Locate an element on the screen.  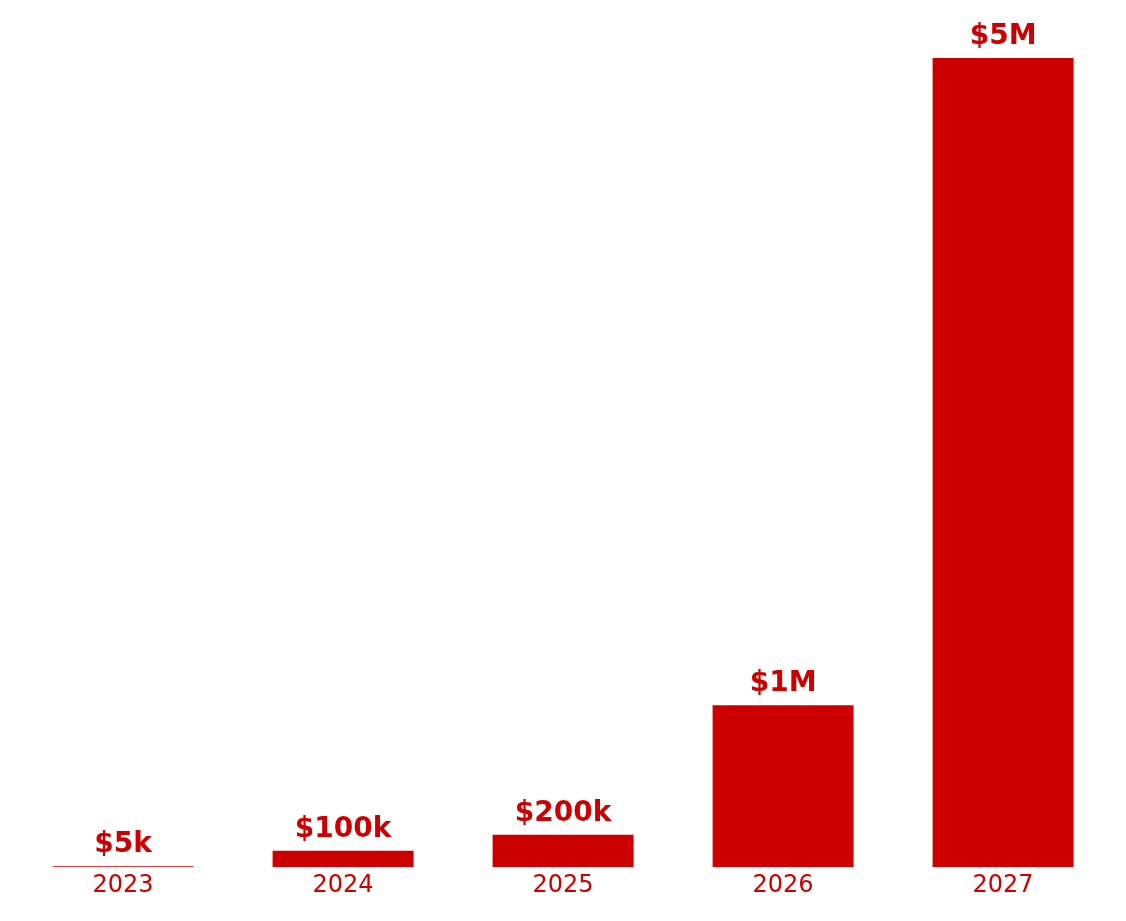
x-tick-label: 2027 is located at coordinates (1003, 884).